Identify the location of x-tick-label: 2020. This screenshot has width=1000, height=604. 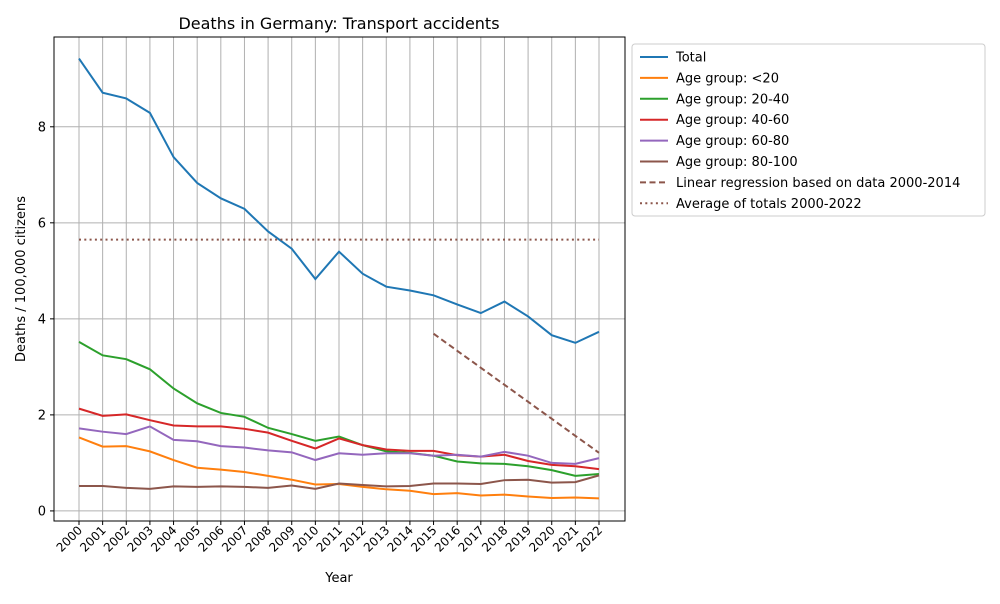
(541, 538).